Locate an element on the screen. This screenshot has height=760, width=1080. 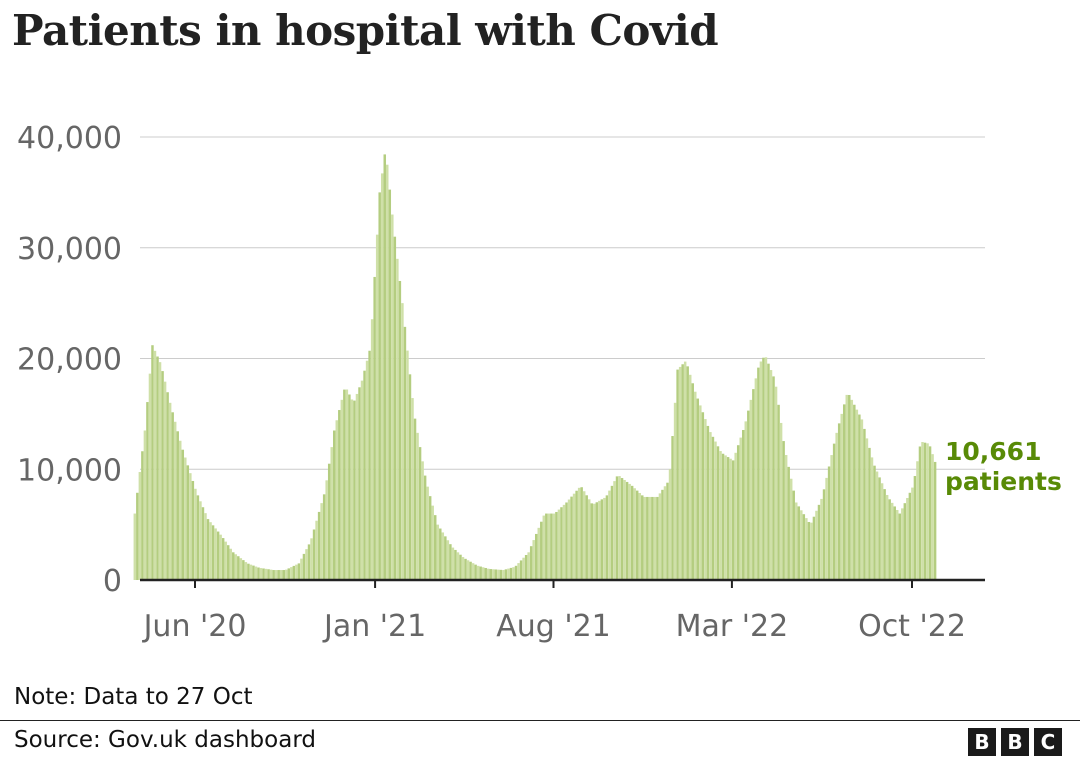
annotation-label: patients is located at coordinates (1003, 481).